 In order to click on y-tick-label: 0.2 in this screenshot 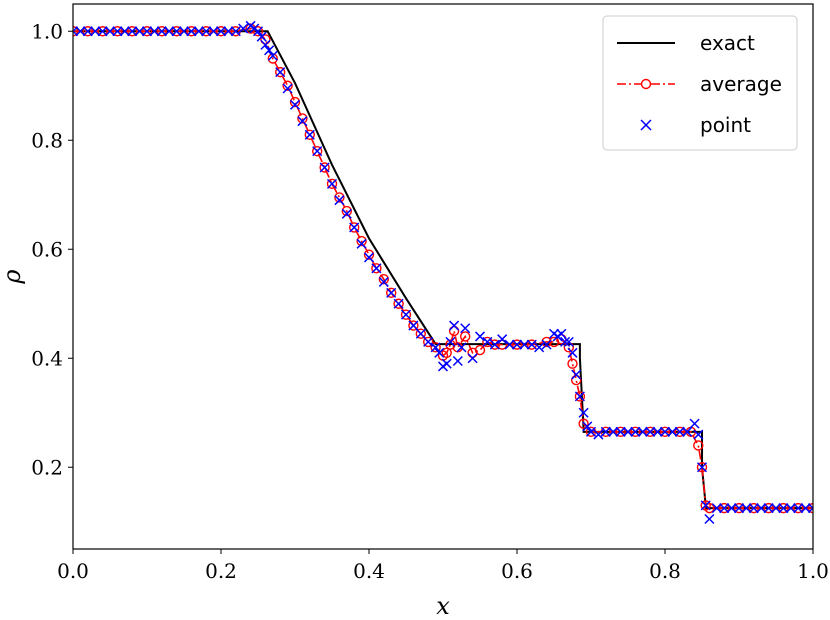, I will do `click(47, 467)`.